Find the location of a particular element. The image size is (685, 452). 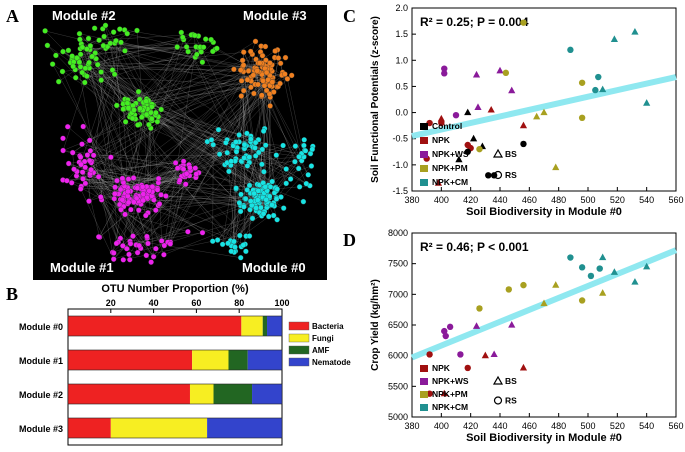

y-tick-label: 5000 is located at coordinates (398, 417).